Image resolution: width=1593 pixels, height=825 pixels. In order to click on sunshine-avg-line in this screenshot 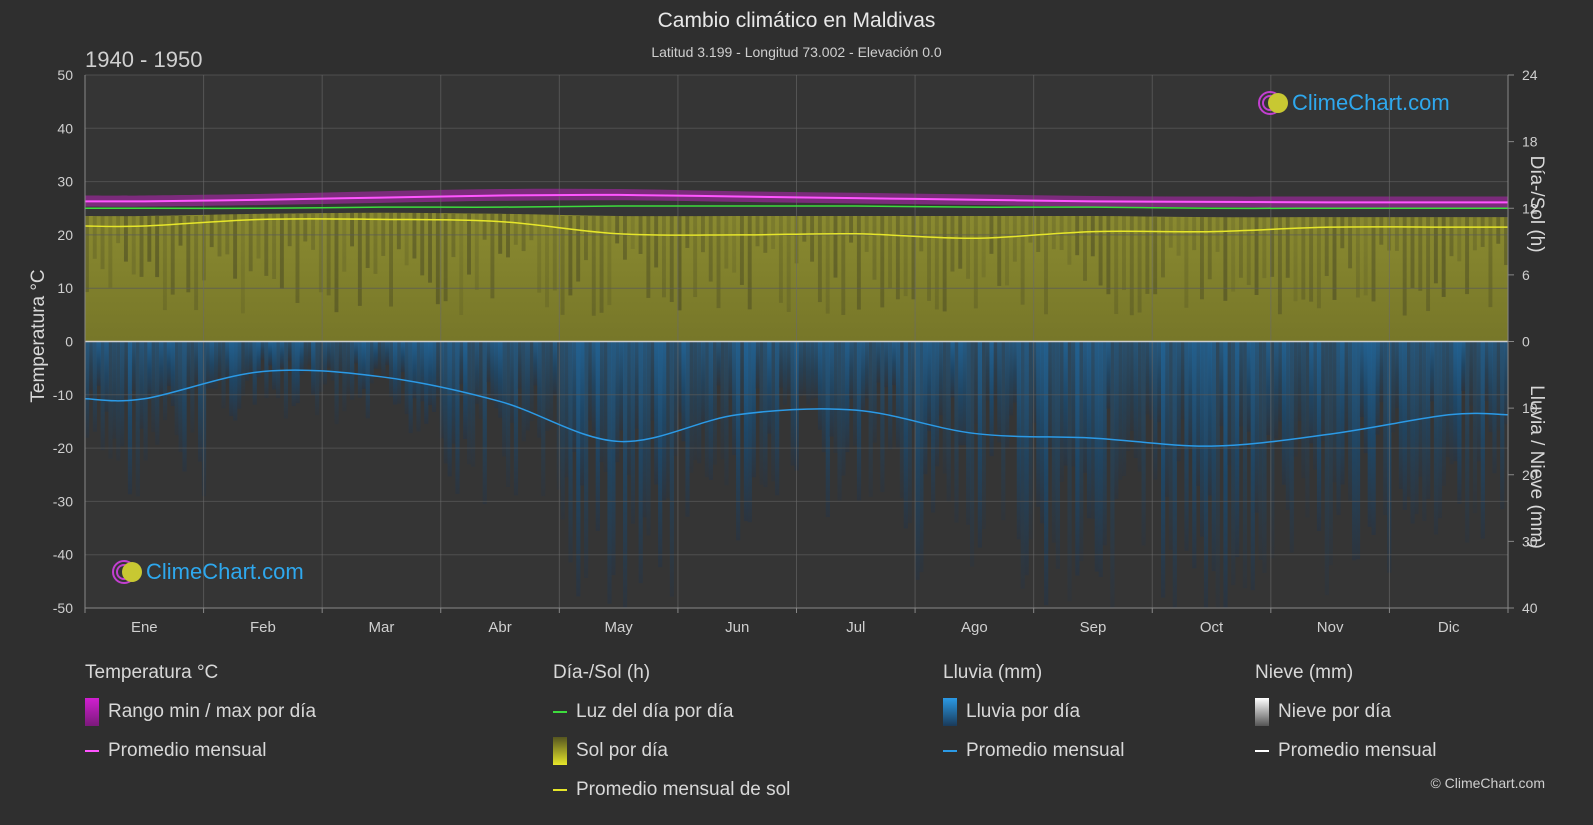, I will do `click(796, 228)`.